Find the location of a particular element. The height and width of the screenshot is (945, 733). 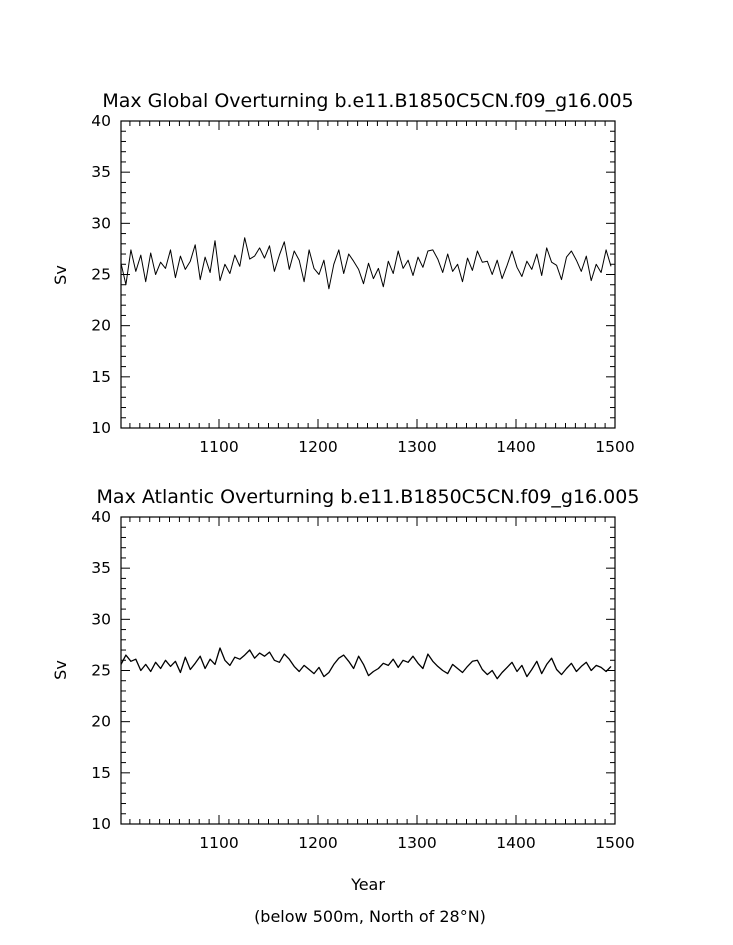

global-x-tick-label: 1500 is located at coordinates (614, 447).